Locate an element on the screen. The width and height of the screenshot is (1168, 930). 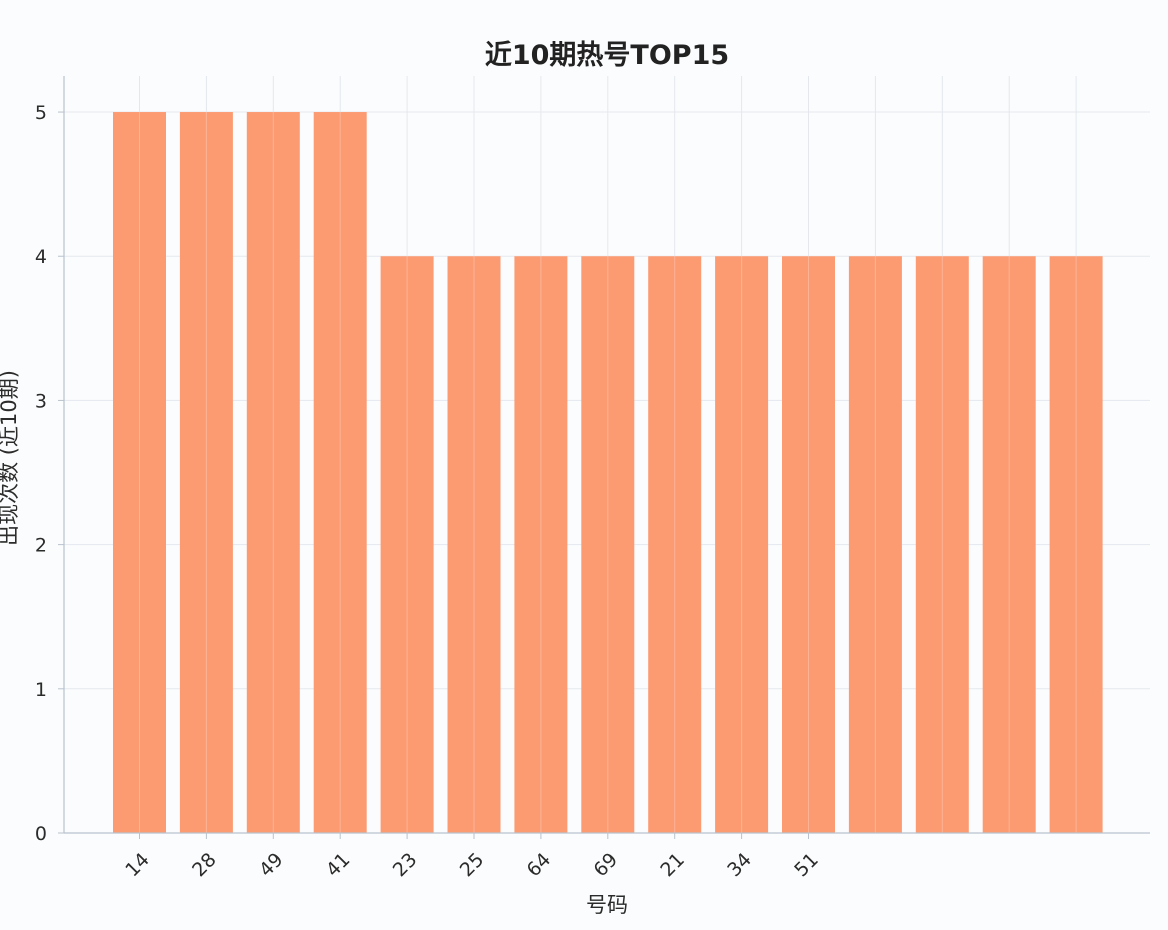
x-tick-label-9: 34 is located at coordinates (739, 865).